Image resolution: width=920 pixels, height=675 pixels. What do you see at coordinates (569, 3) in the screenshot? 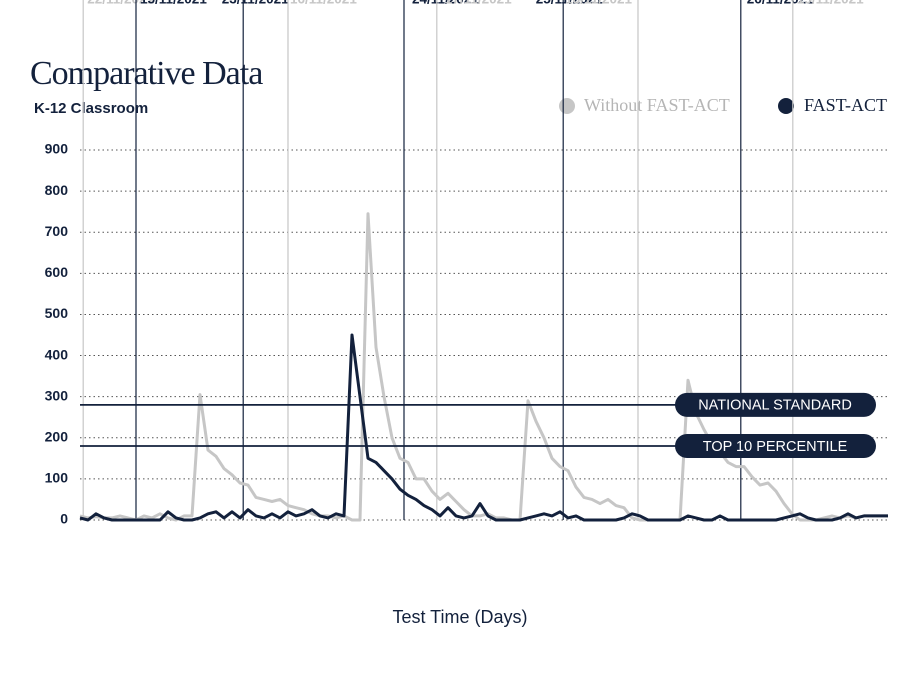
I see `annotation-label: 25/11/2021` at bounding box center [569, 3].